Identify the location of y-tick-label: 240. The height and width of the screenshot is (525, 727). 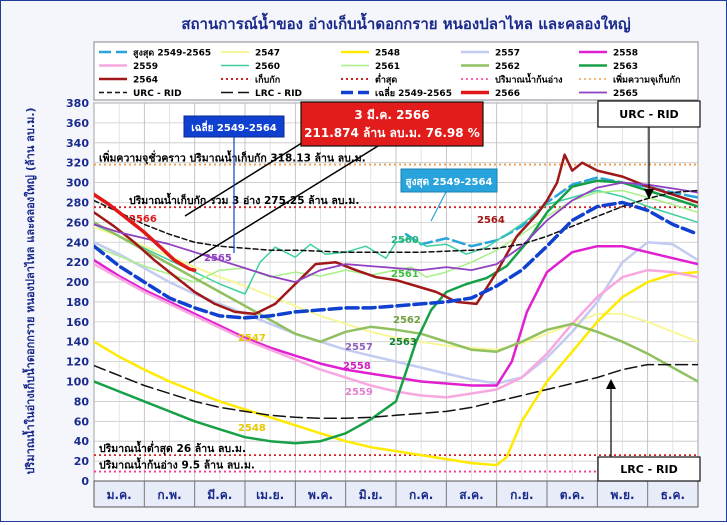
(77, 242).